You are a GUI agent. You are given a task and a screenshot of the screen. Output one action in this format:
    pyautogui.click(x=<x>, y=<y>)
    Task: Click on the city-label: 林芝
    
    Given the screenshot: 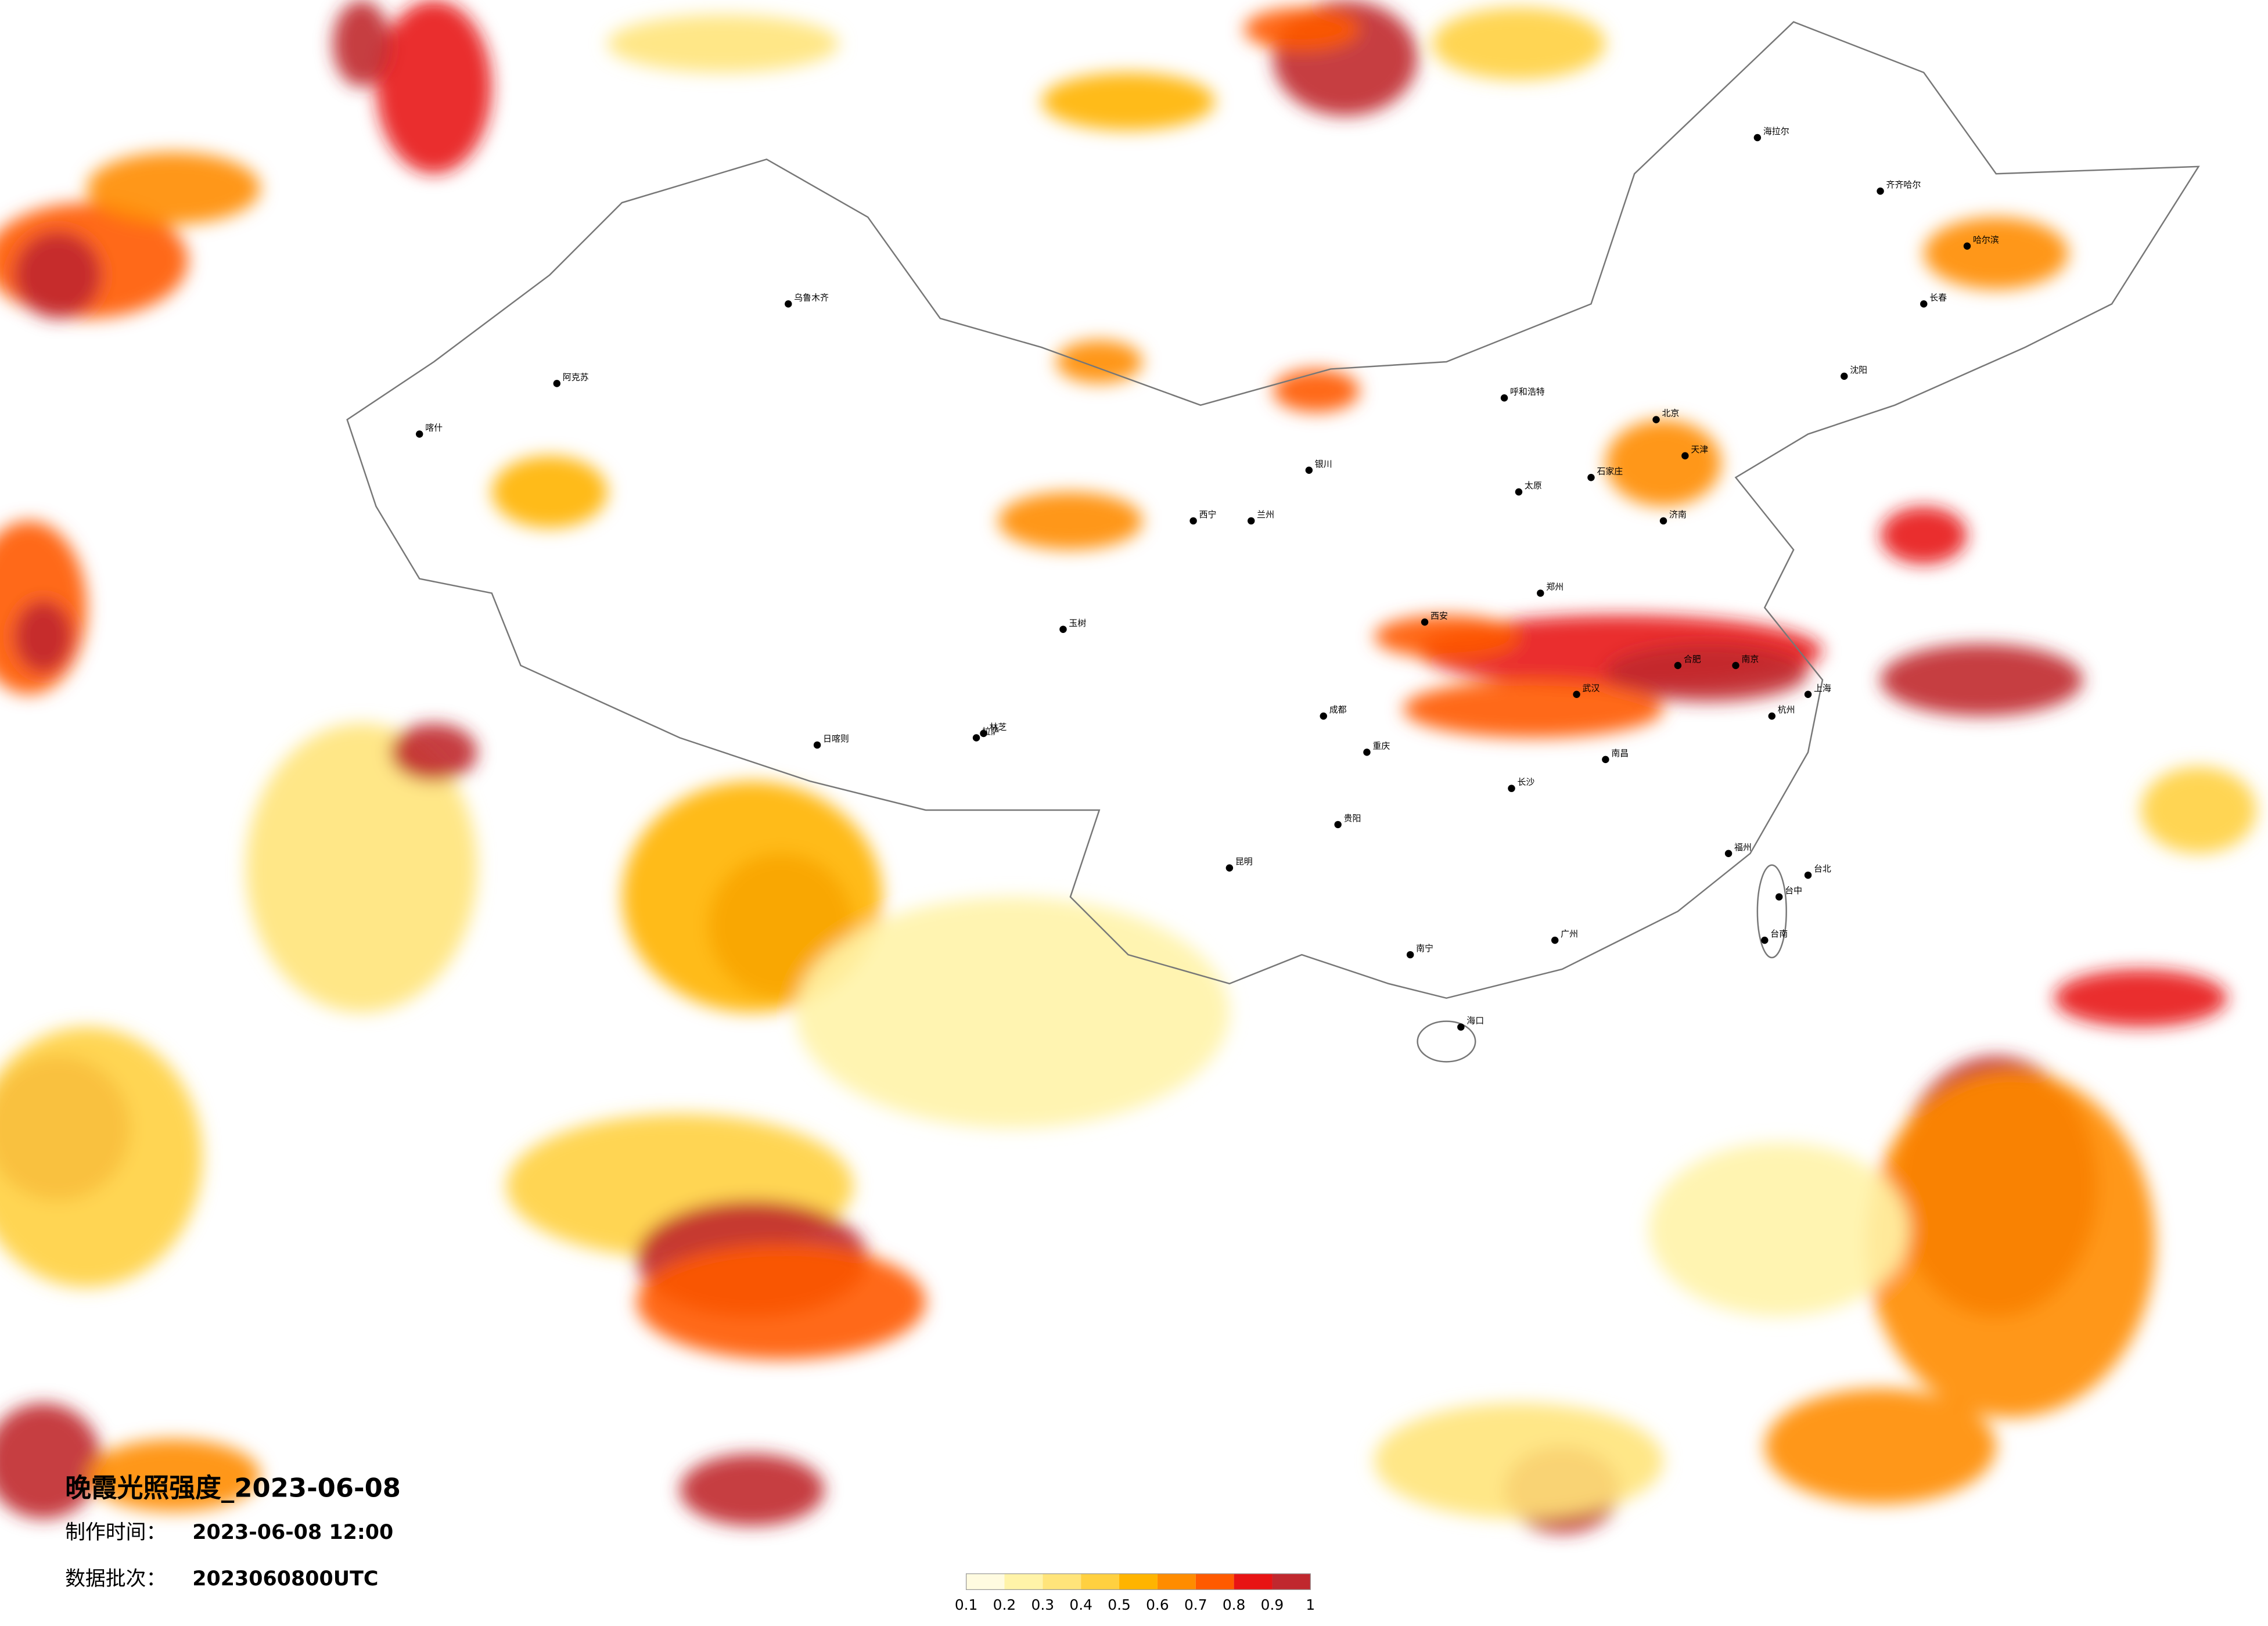 What is the action you would take?
    pyautogui.click(x=998, y=727)
    